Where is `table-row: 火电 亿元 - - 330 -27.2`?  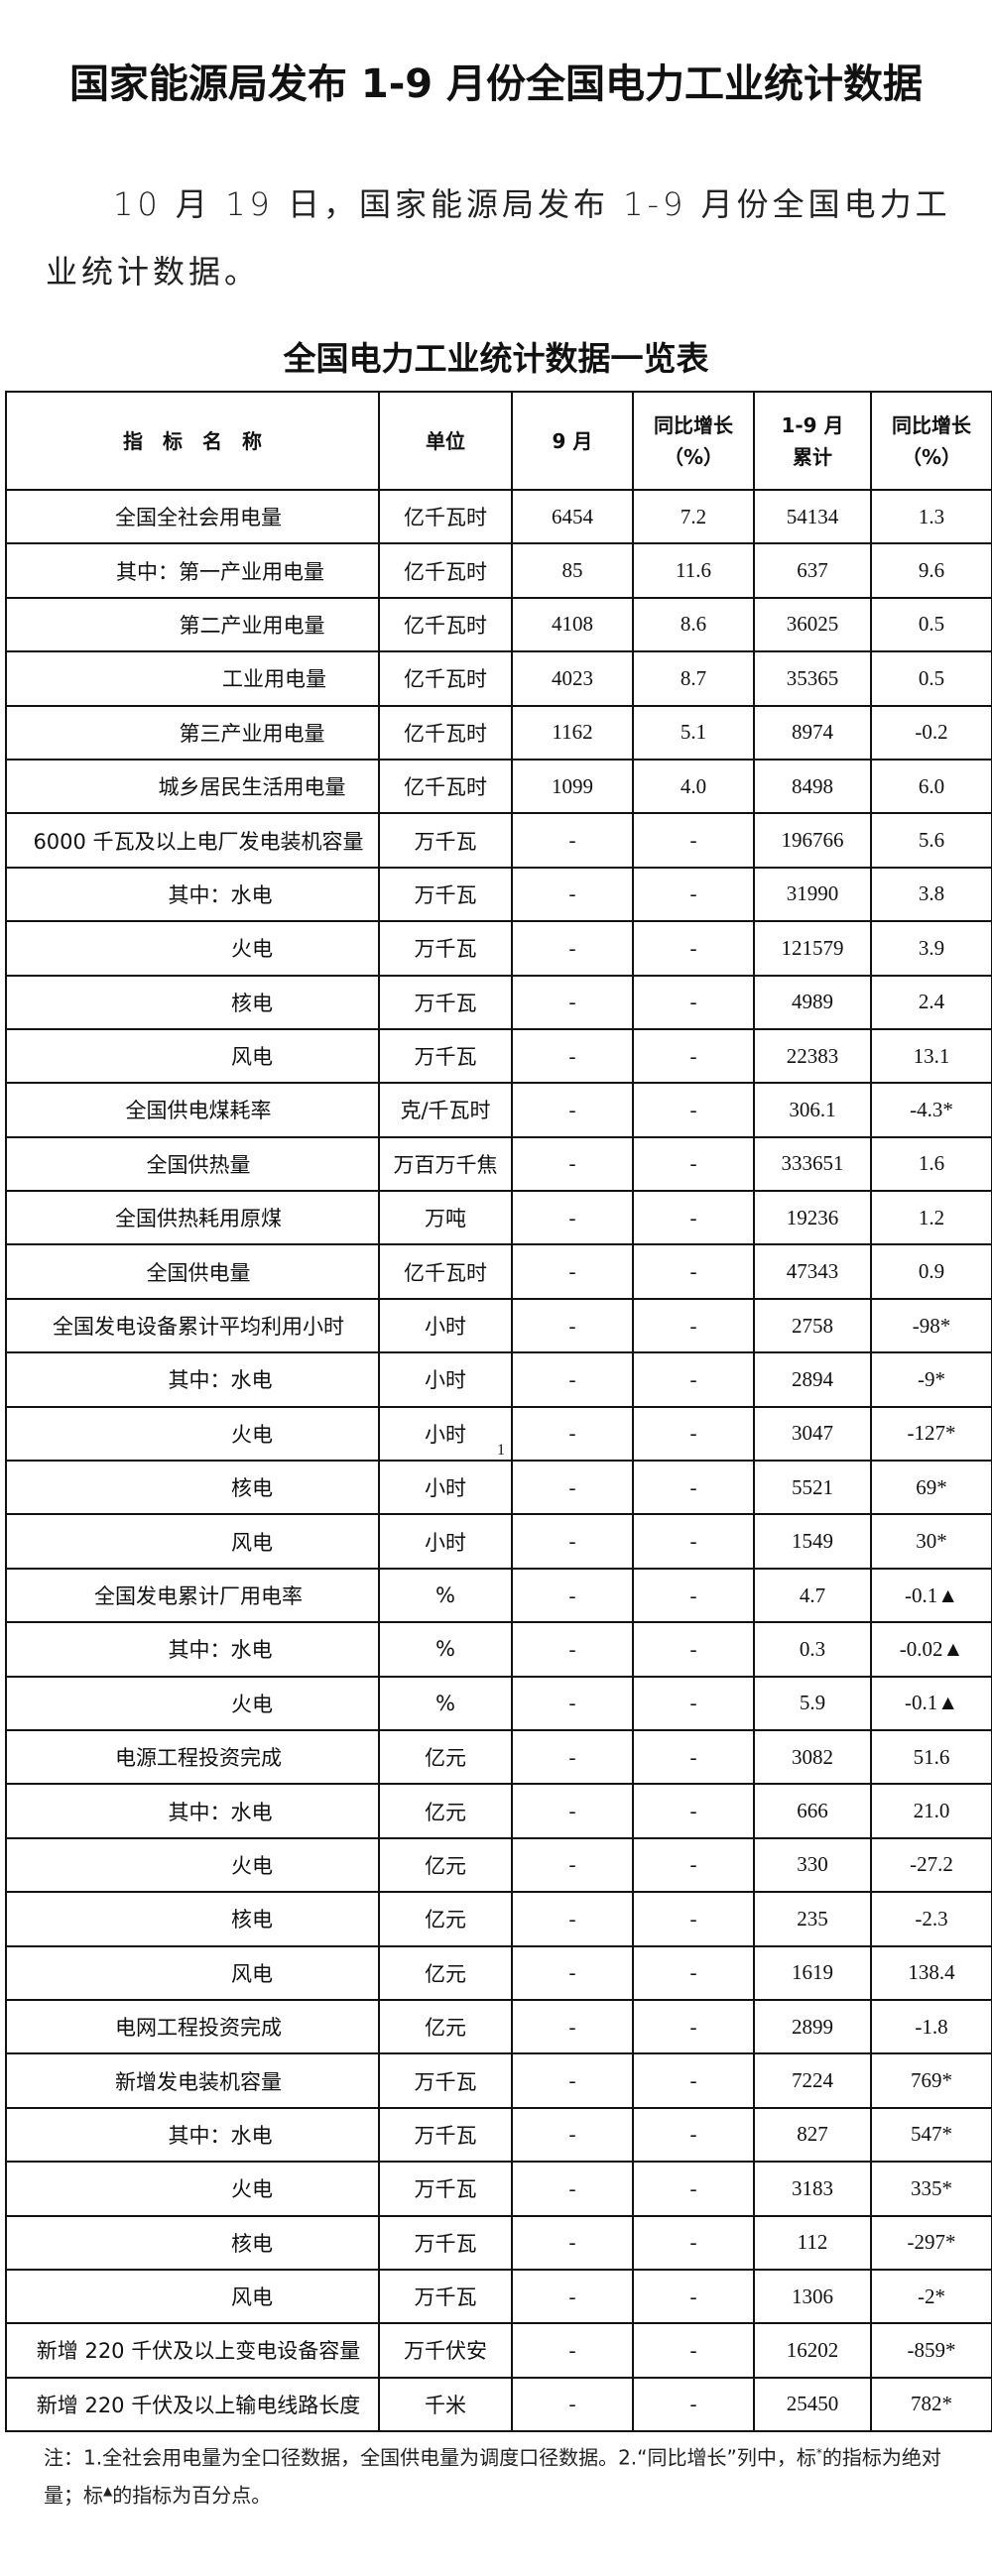 table-row: 火电 亿元 - - 330 -27.2 is located at coordinates (498, 1865).